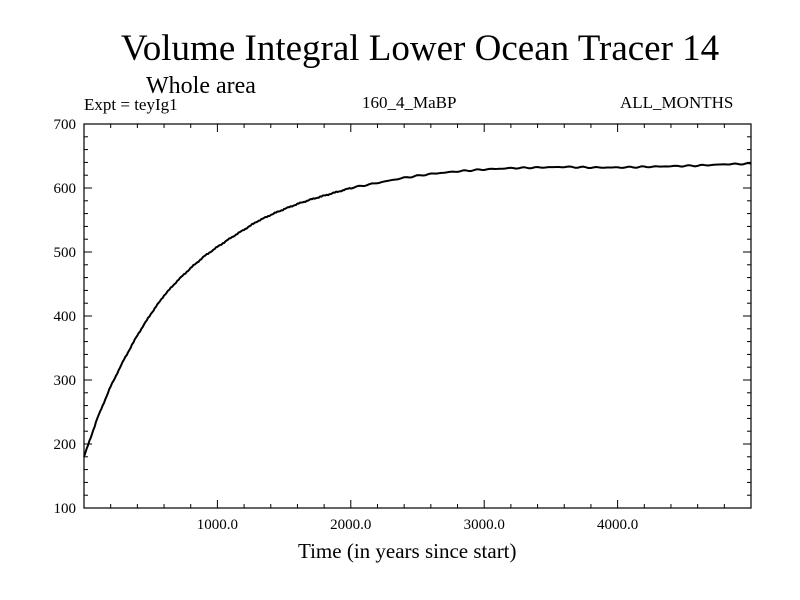 Image resolution: width=800 pixels, height=600 pixels. I want to click on months-label: ALL_MONTHS, so click(677, 102).